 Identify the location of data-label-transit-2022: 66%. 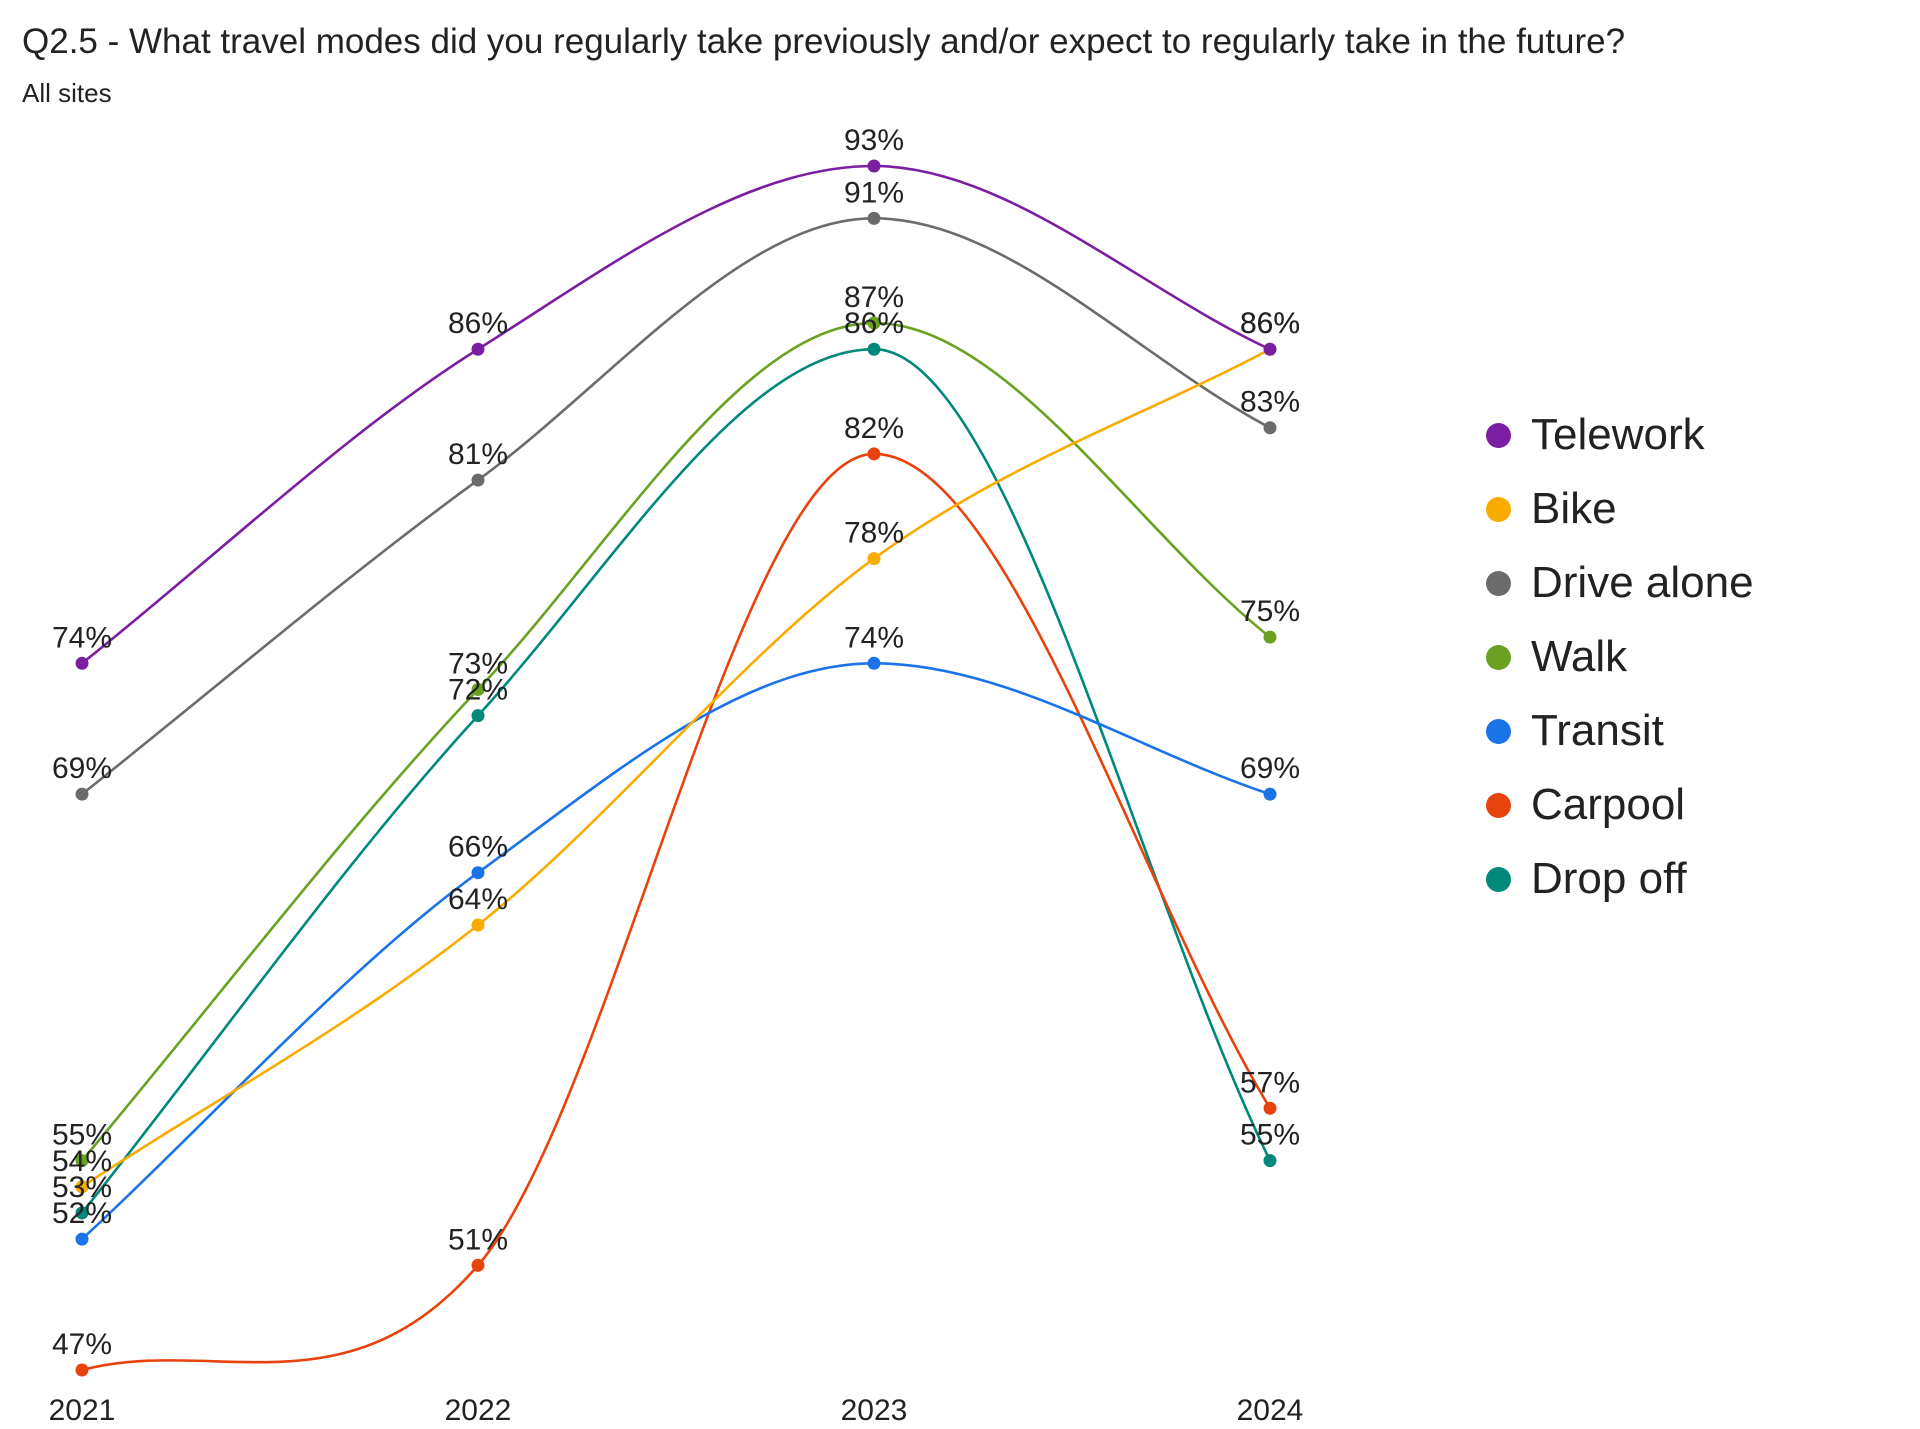
(478, 847).